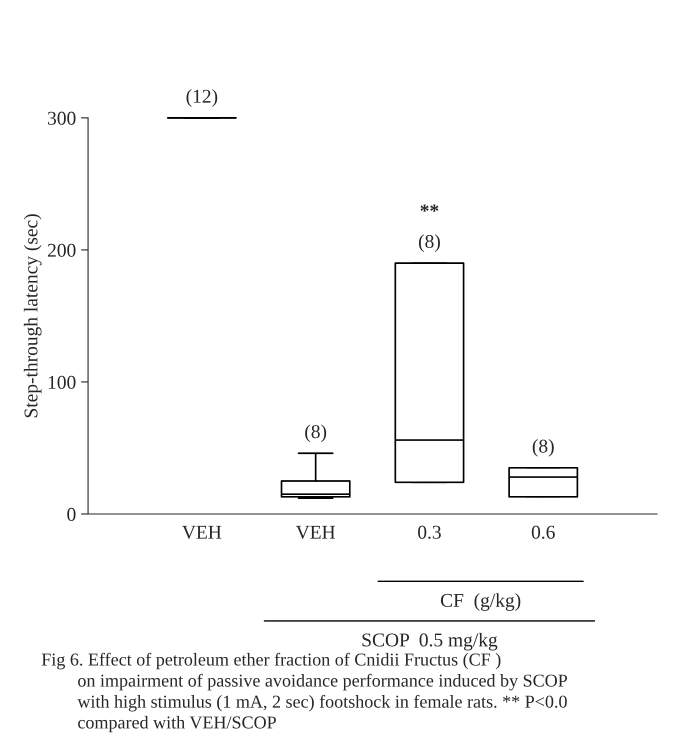 The height and width of the screenshot is (746, 688). Describe the element at coordinates (62, 118) in the screenshot. I see `y-tick-label: 300` at that location.